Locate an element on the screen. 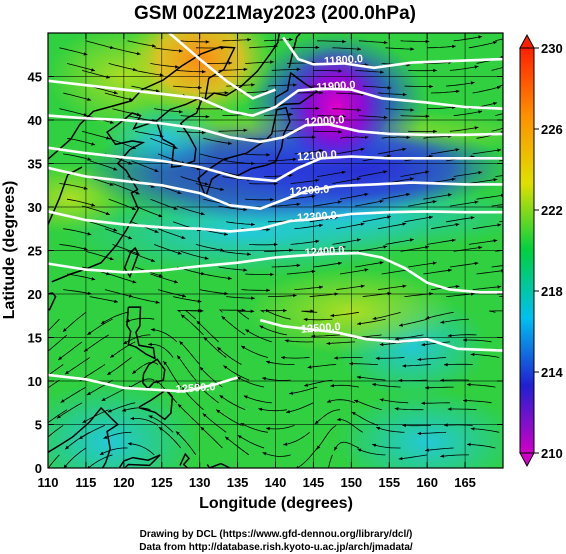 The image size is (566, 554). y-axis-label: Latitude (degrees) is located at coordinates (9, 250).